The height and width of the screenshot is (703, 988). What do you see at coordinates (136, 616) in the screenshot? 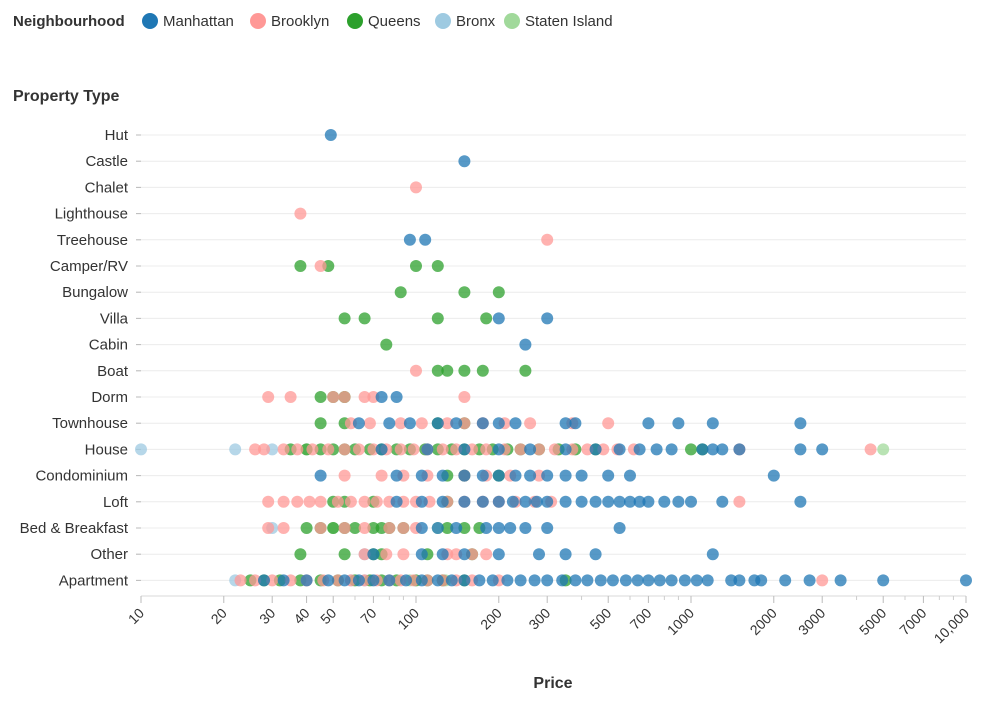
I see `x-tick-label: 10` at bounding box center [136, 616].